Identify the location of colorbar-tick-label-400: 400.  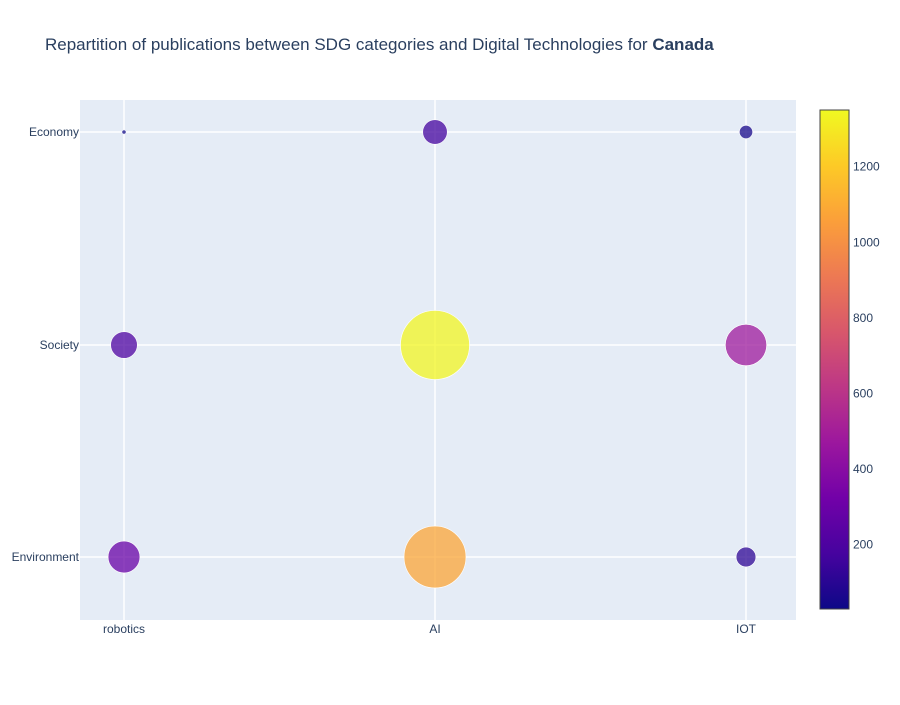
(863, 469).